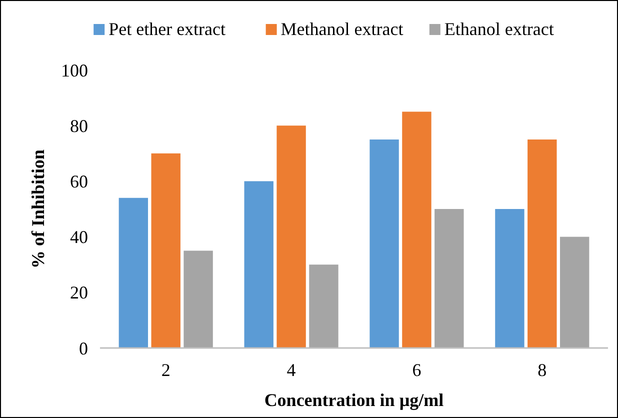 The image size is (618, 418). I want to click on y-tick-label: 60, so click(79, 182).